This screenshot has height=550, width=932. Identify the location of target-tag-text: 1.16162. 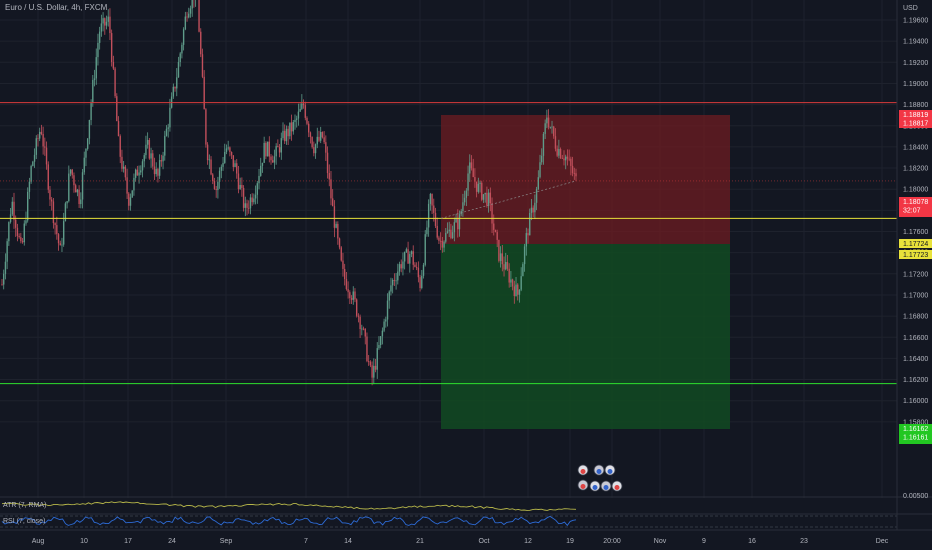
(915, 429).